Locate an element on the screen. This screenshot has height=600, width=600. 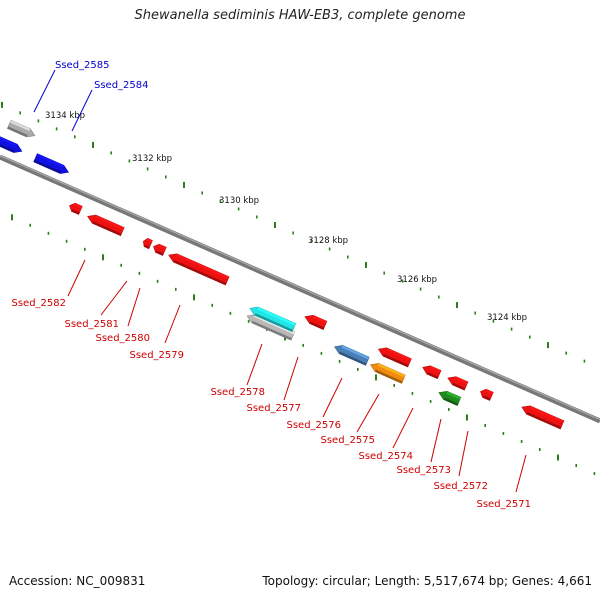
gene-label-ssed-2582: Ssed_2582 is located at coordinates (38, 303).